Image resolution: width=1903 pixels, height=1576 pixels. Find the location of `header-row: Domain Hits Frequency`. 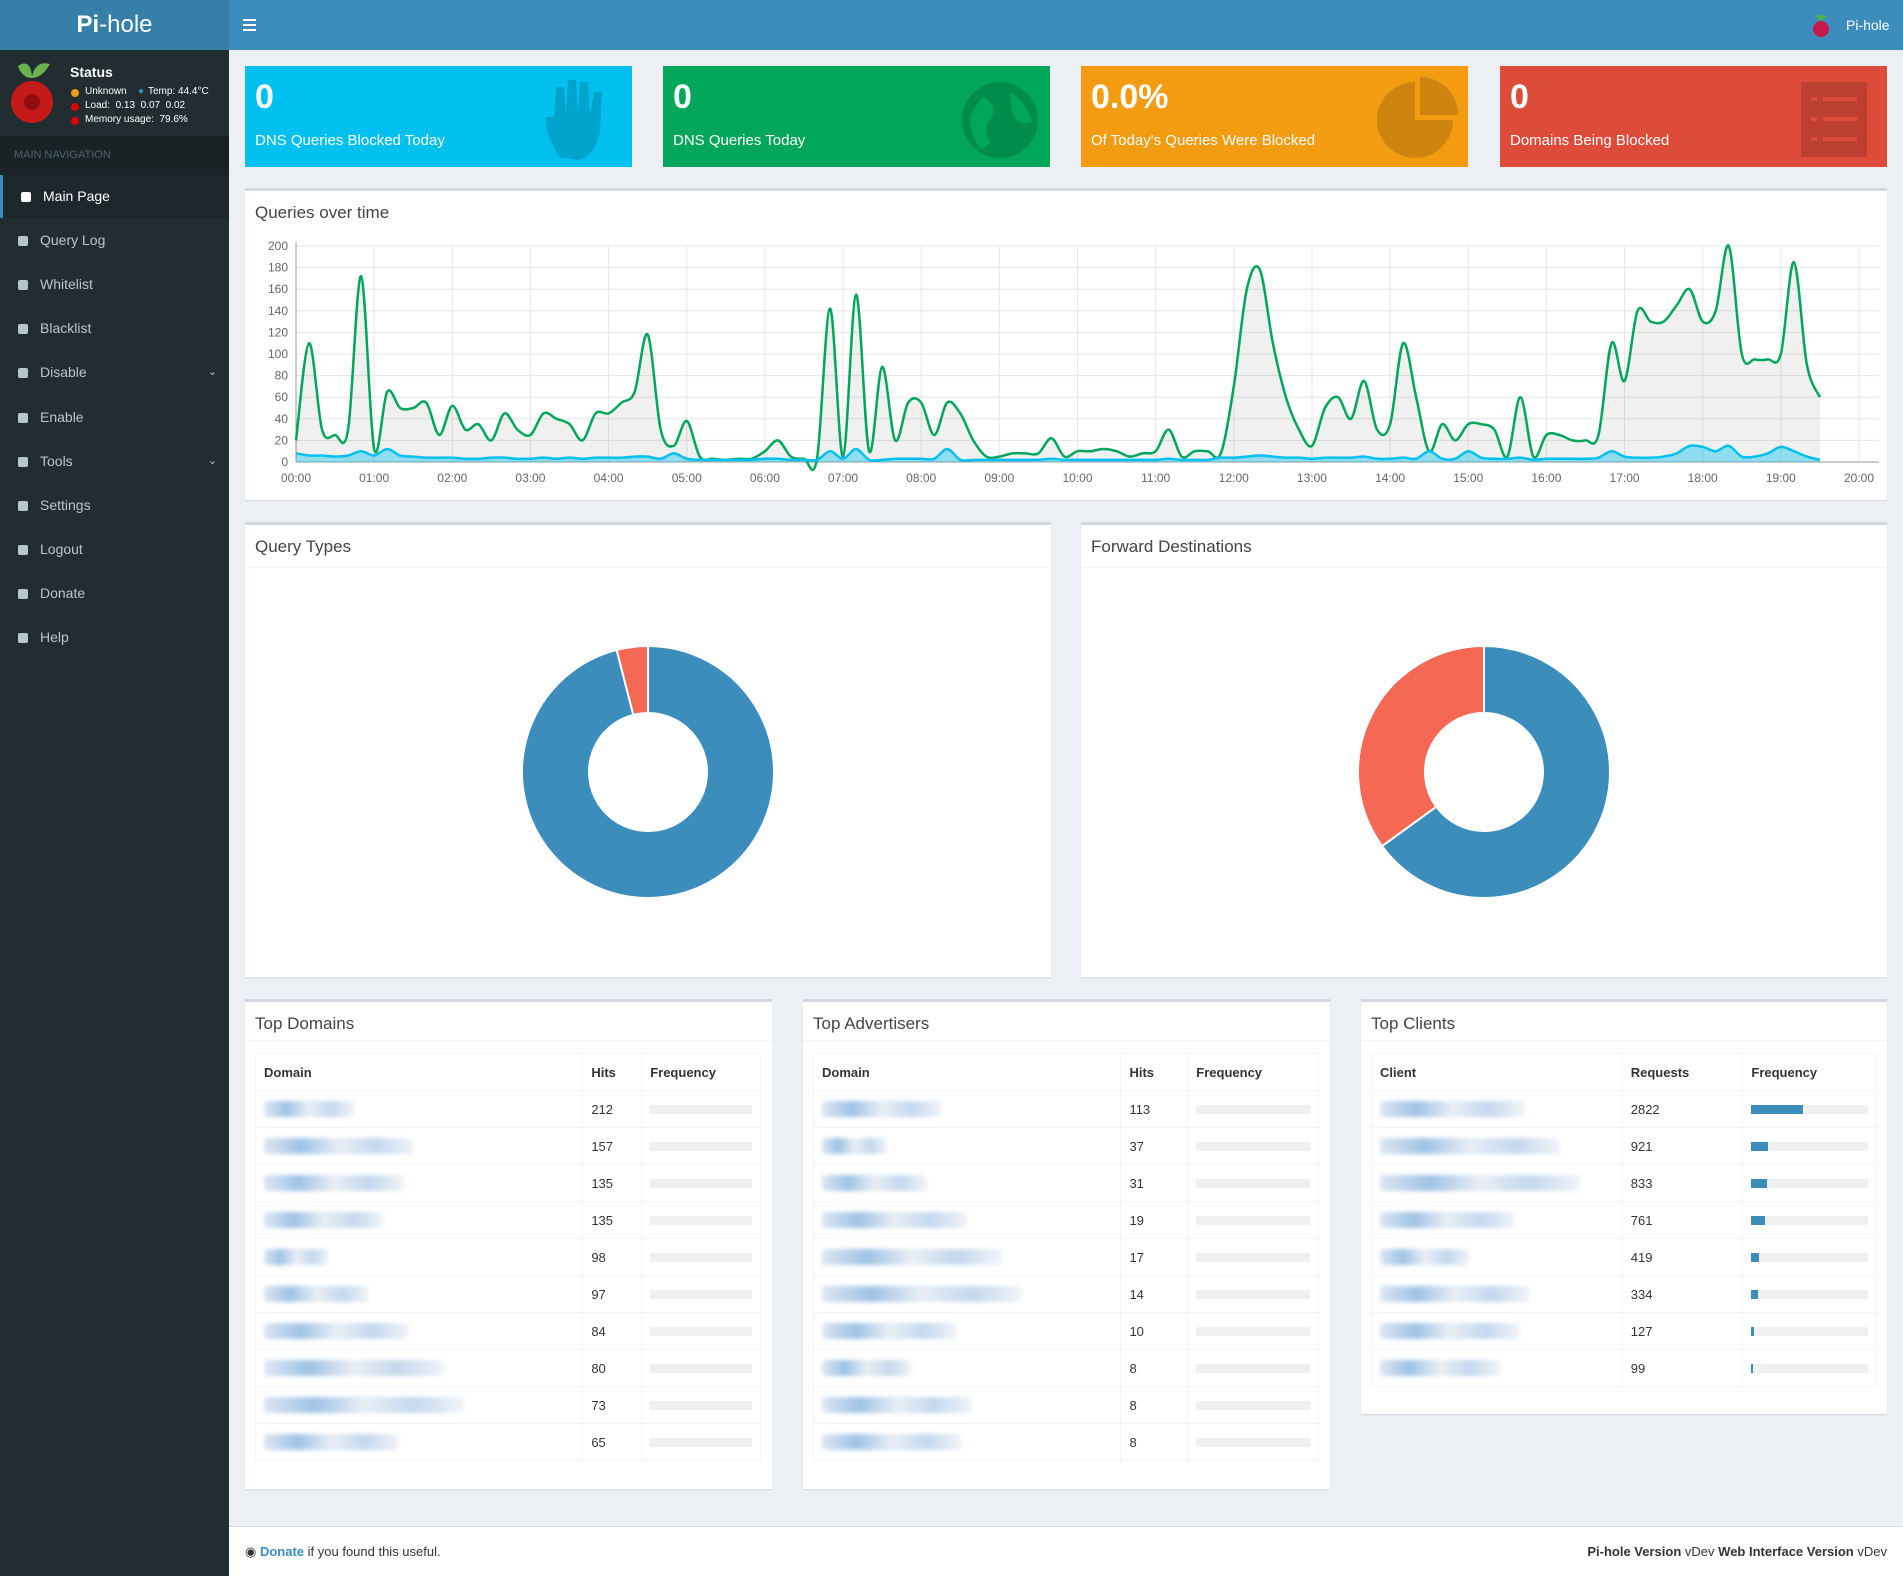

header-row: Domain Hits Frequency is located at coordinates (507, 1072).